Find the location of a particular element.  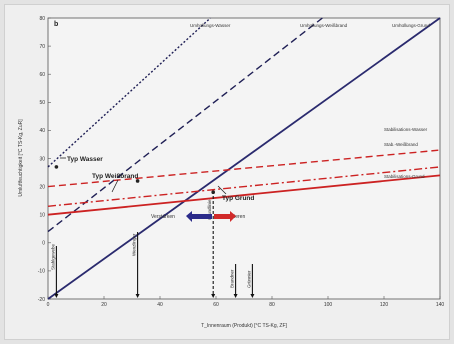

label-typ-weissbrand: Typ Weißbrand is located at coordinates (115, 176).